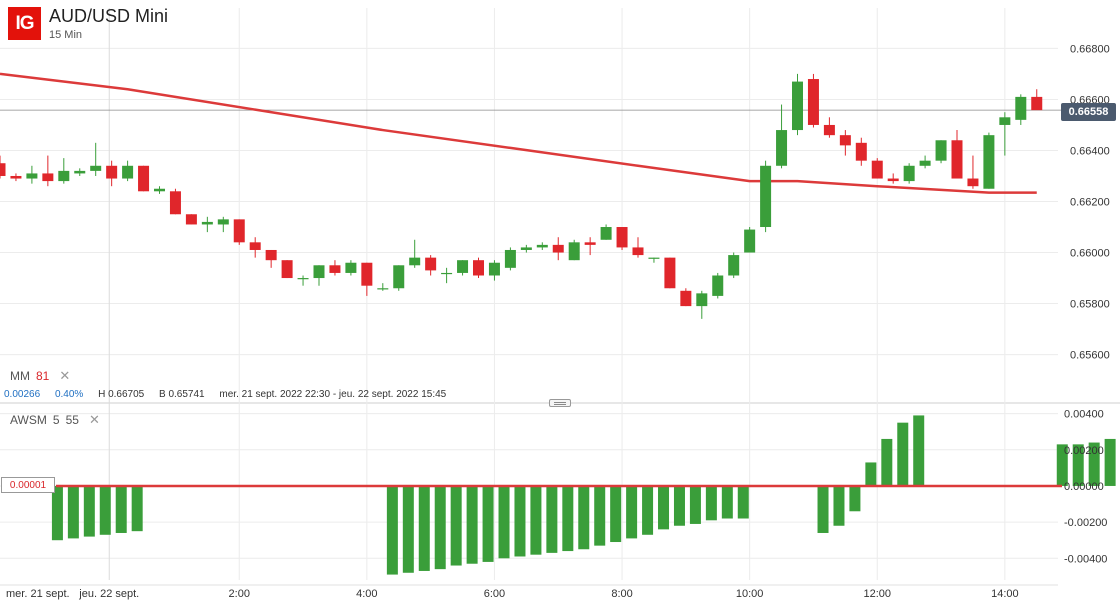 This screenshot has height=602, width=1120. Describe the element at coordinates (1085, 559) in the screenshot. I see `awsm-tick-label: -0.00400` at that location.